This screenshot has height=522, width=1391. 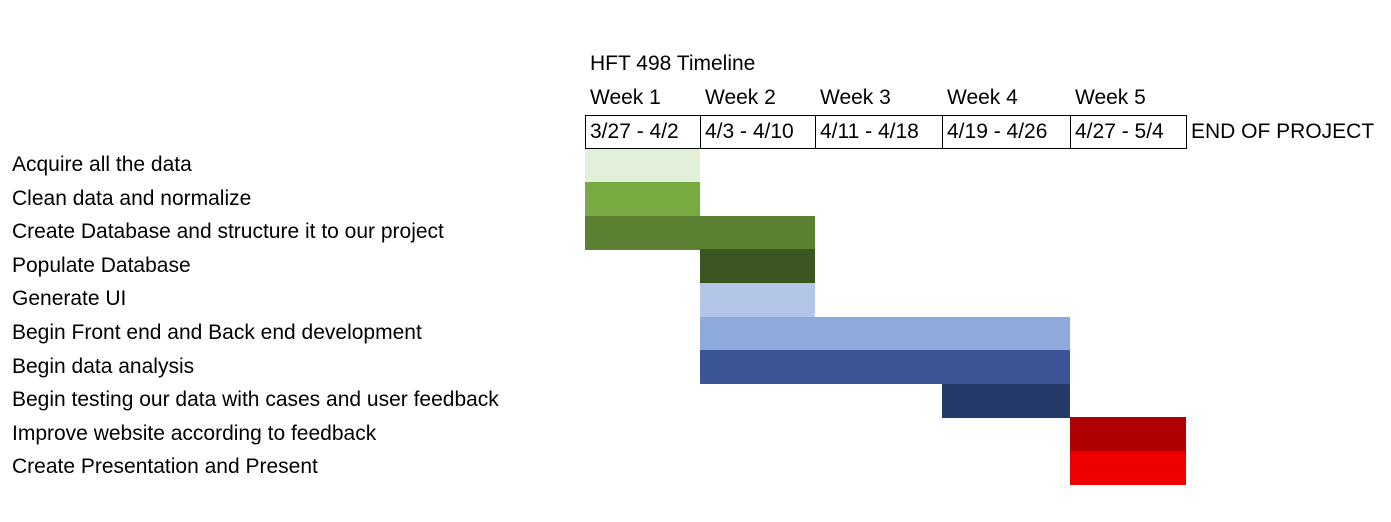 What do you see at coordinates (673, 63) in the screenshot?
I see `chart-title: HFT 498 Timeline` at bounding box center [673, 63].